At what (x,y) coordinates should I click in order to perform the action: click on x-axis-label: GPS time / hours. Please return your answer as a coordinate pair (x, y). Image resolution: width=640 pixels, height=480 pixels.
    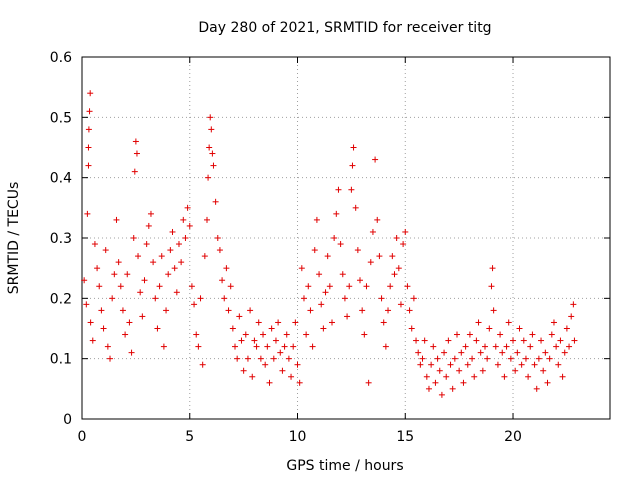
    Looking at the image, I should click on (344, 466).